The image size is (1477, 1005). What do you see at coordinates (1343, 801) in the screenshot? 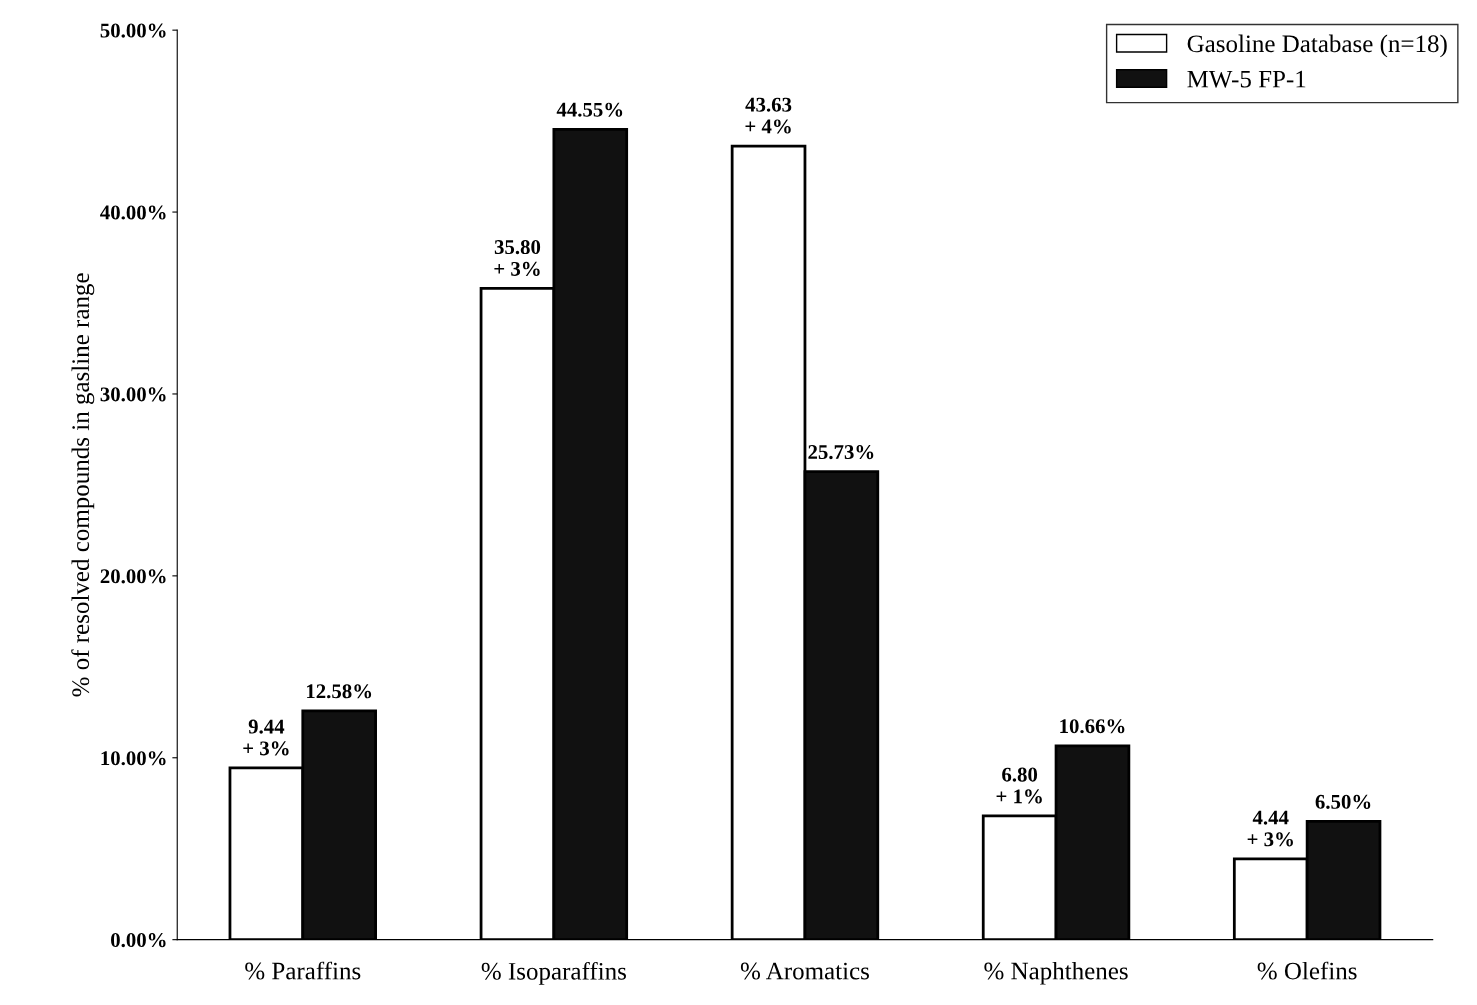
I see `data-label: 6.50%` at bounding box center [1343, 801].